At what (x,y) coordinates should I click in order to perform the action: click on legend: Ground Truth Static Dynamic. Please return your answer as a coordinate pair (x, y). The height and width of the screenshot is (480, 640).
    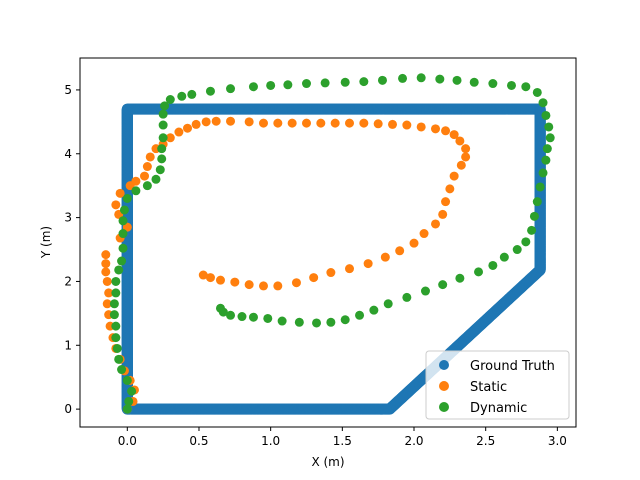
    Looking at the image, I should click on (497, 385).